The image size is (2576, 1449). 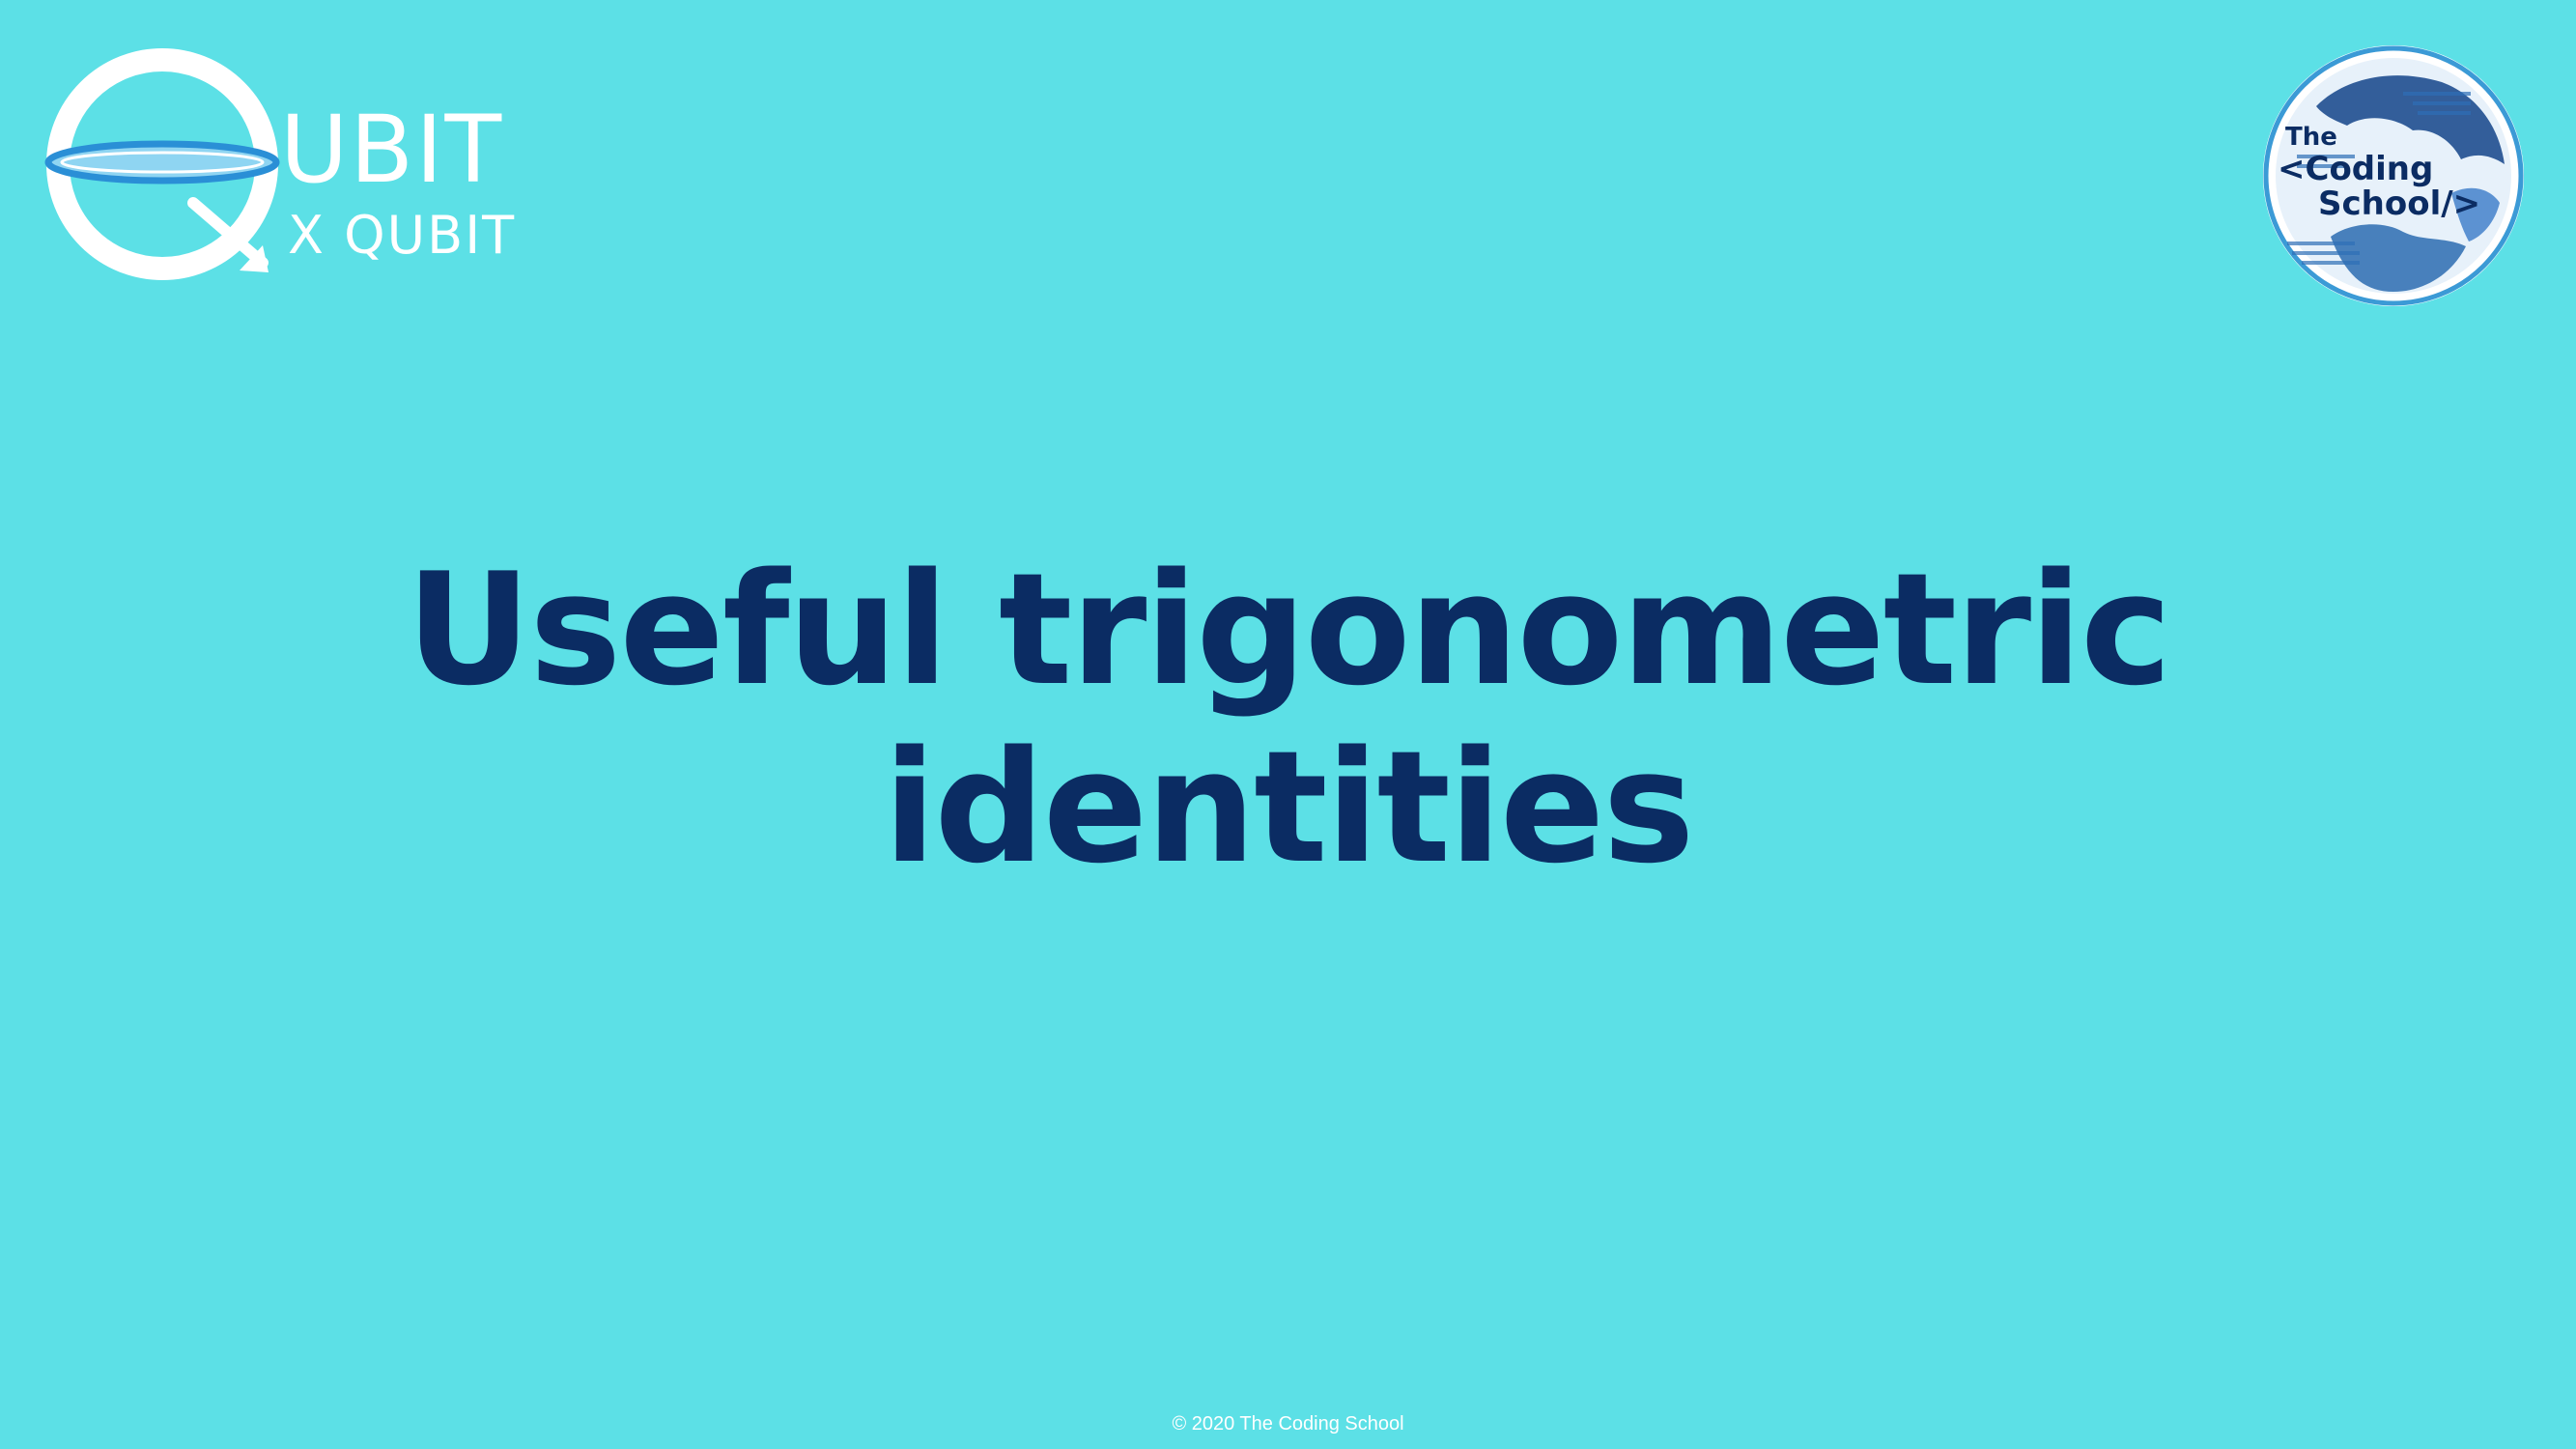 I want to click on globe-binary-seal-icon: The <Coding School/>, so click(x=2393, y=175).